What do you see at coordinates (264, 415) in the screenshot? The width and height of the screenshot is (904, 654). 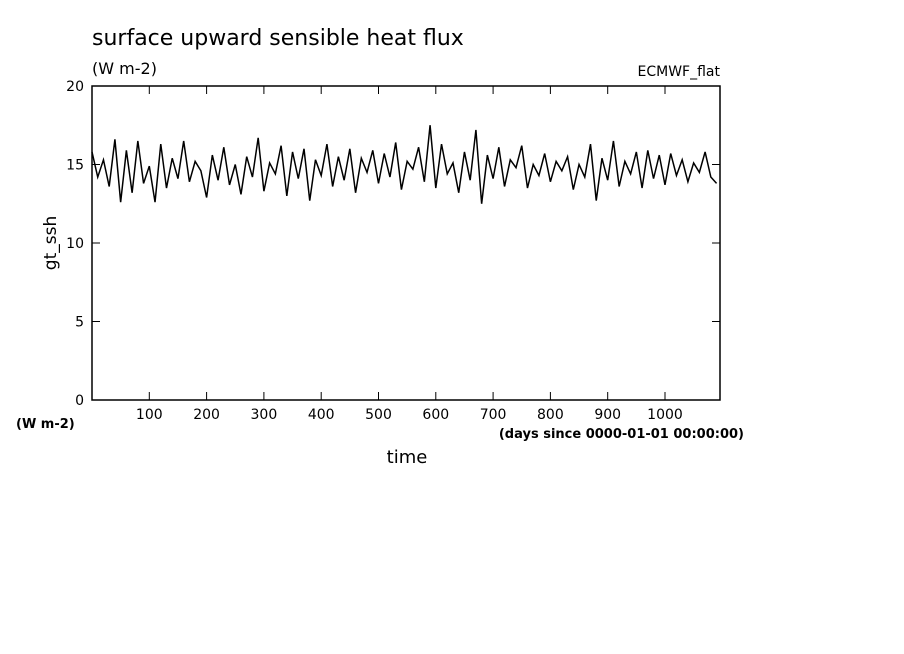 I see `x-tick-label: 300` at bounding box center [264, 415].